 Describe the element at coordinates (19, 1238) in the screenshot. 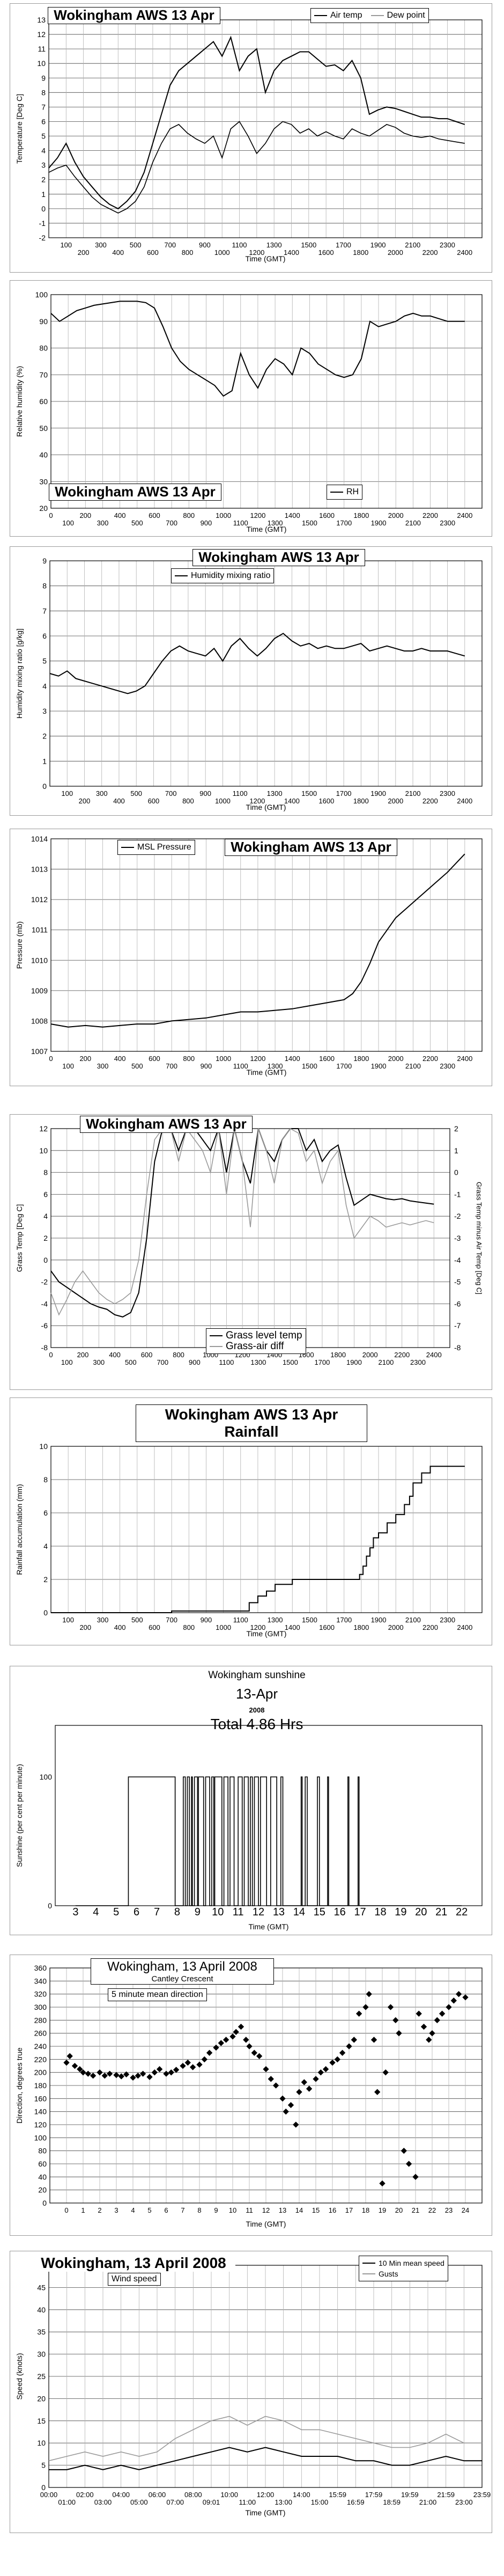

I see `y-axis-label: Grass Temp [Deg C]` at that location.